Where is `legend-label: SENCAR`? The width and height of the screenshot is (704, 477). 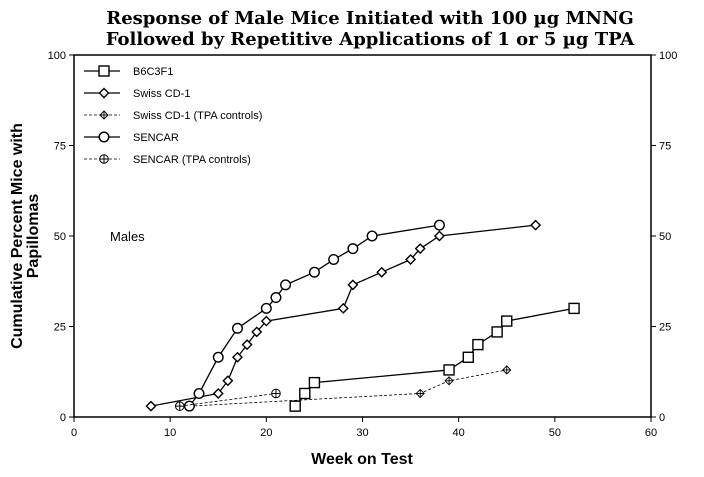
legend-label: SENCAR is located at coordinates (156, 138).